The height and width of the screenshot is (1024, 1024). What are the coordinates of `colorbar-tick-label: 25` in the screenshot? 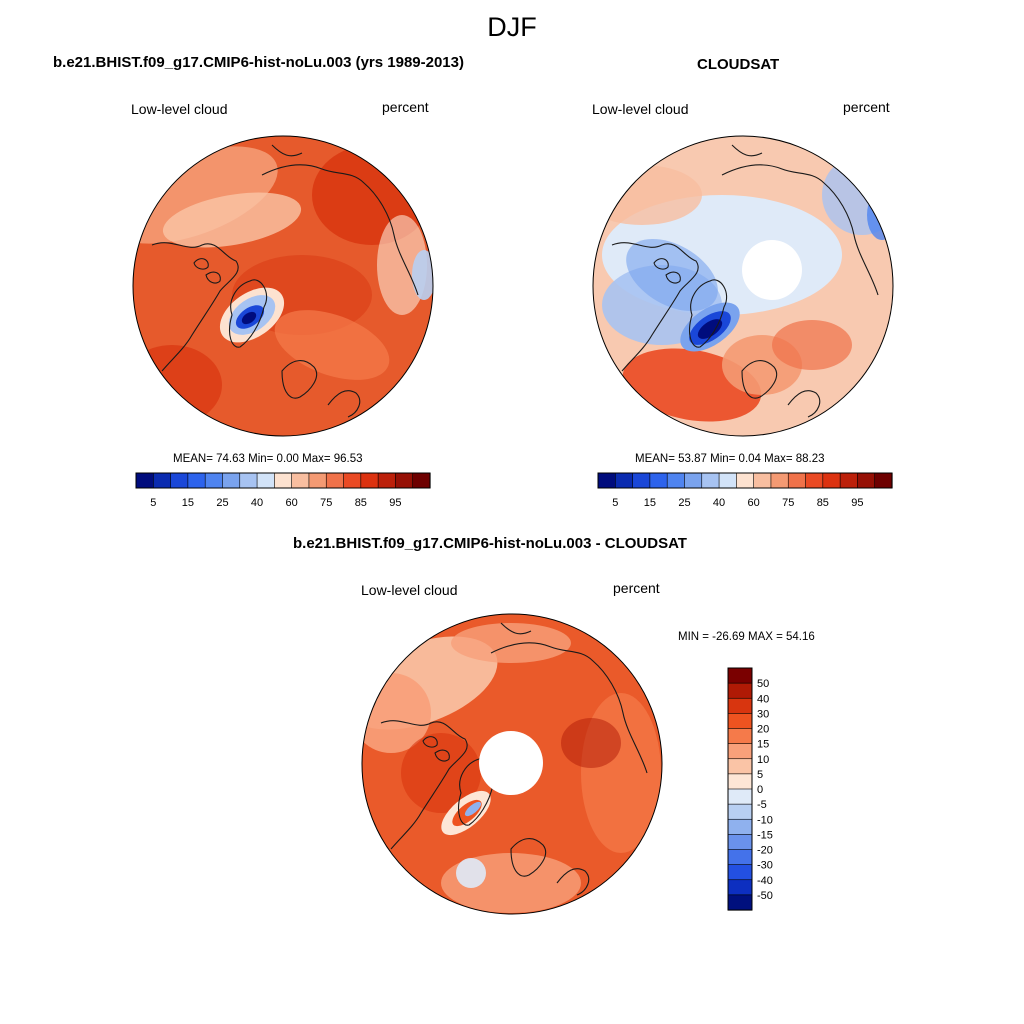 It's located at (684, 503).